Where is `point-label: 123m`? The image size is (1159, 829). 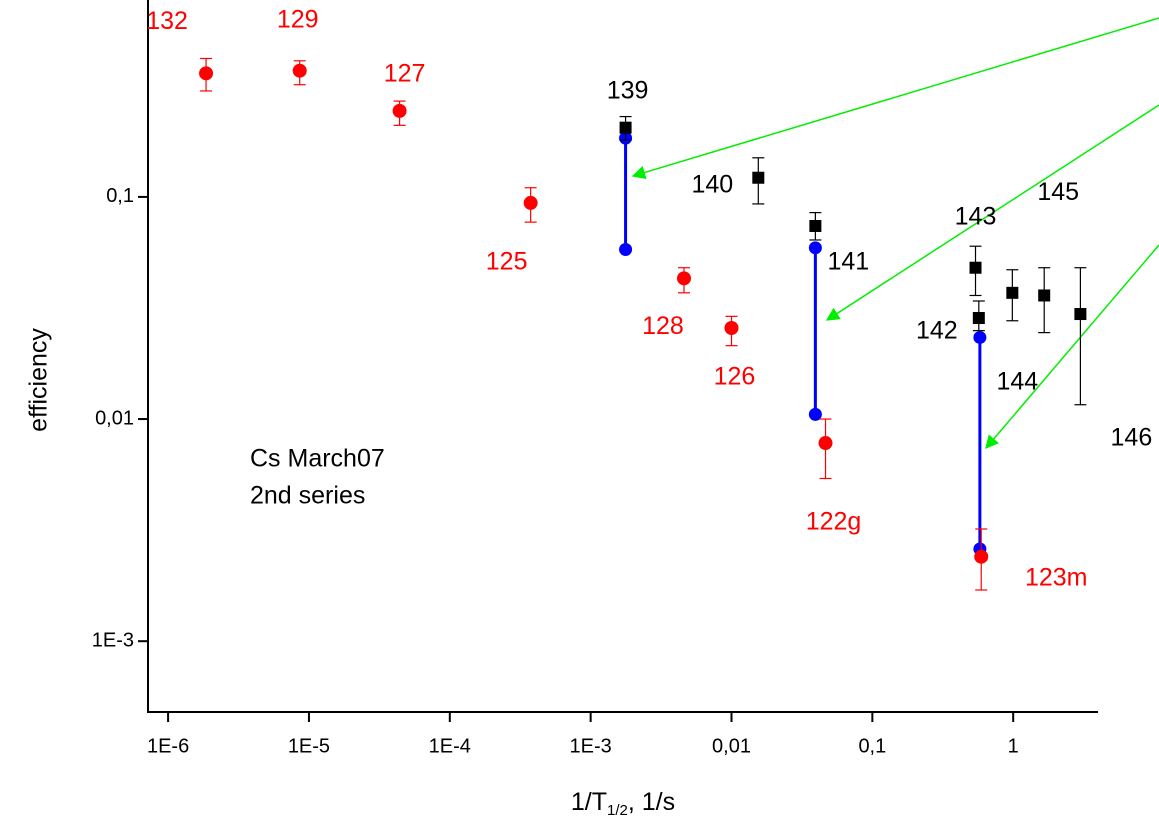 point-label: 123m is located at coordinates (1056, 577).